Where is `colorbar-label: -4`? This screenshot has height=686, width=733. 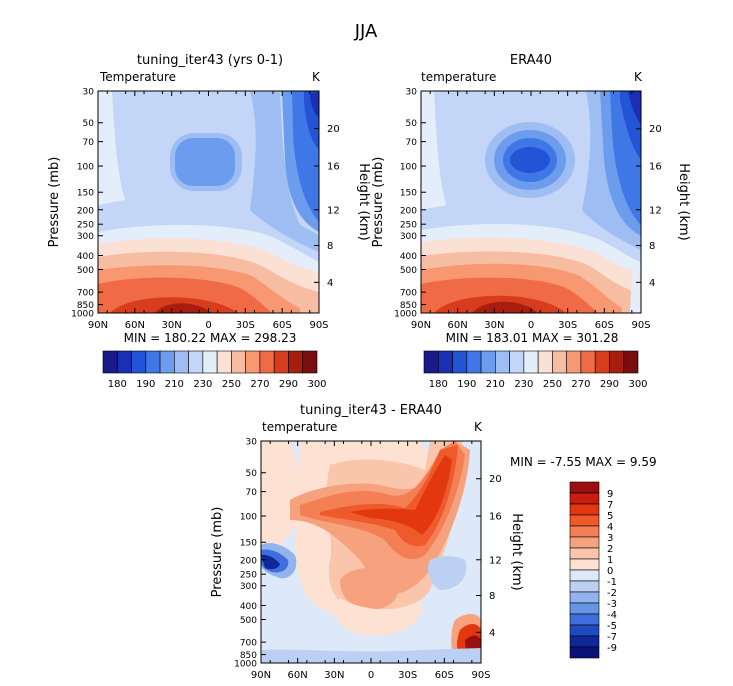
colorbar-label: -4 is located at coordinates (612, 615).